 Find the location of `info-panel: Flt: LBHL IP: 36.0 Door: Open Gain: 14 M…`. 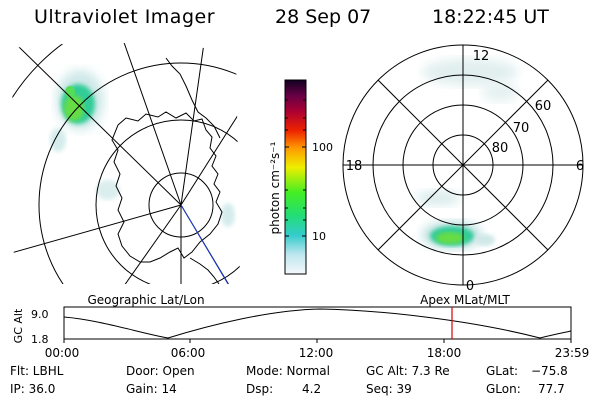

info-panel: Flt: LBHL IP: 36.0 Door: Open Gain: 14 M… is located at coordinates (289, 380).